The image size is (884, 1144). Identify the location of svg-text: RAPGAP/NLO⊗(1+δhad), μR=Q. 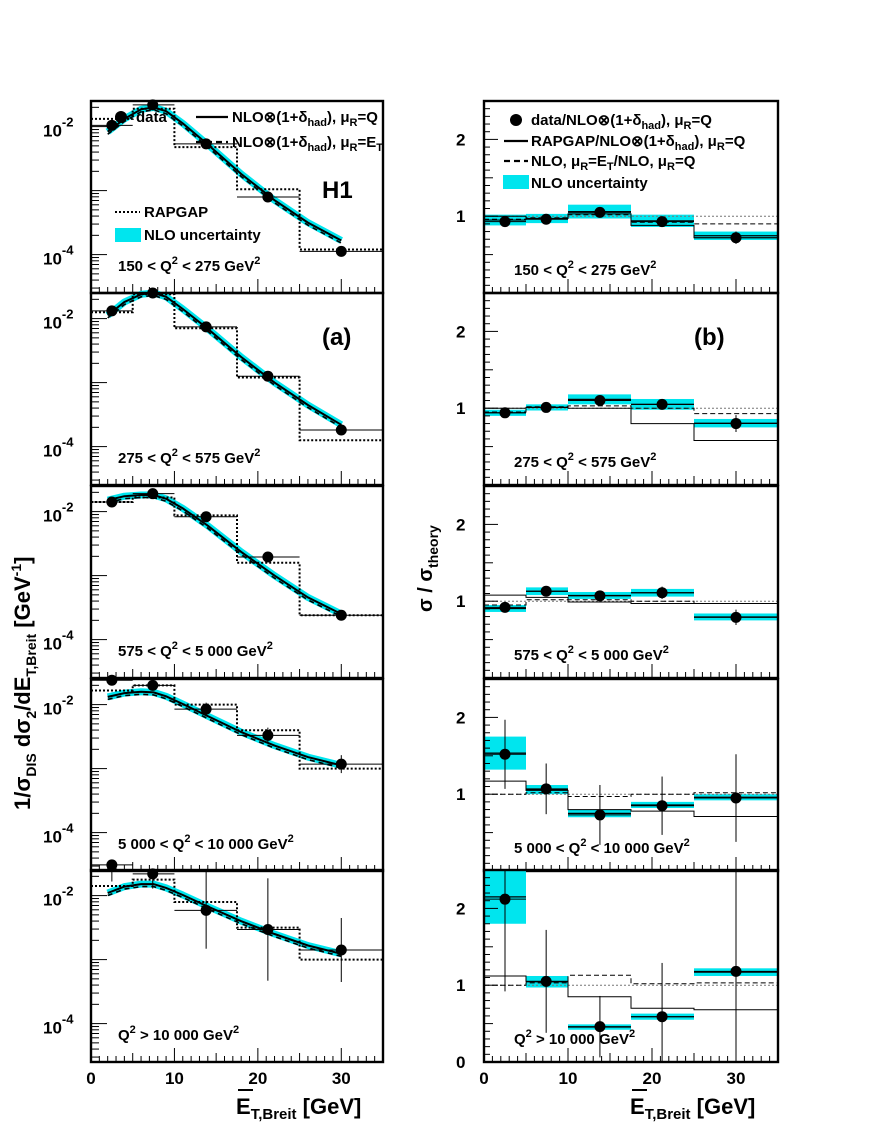
(638, 143).